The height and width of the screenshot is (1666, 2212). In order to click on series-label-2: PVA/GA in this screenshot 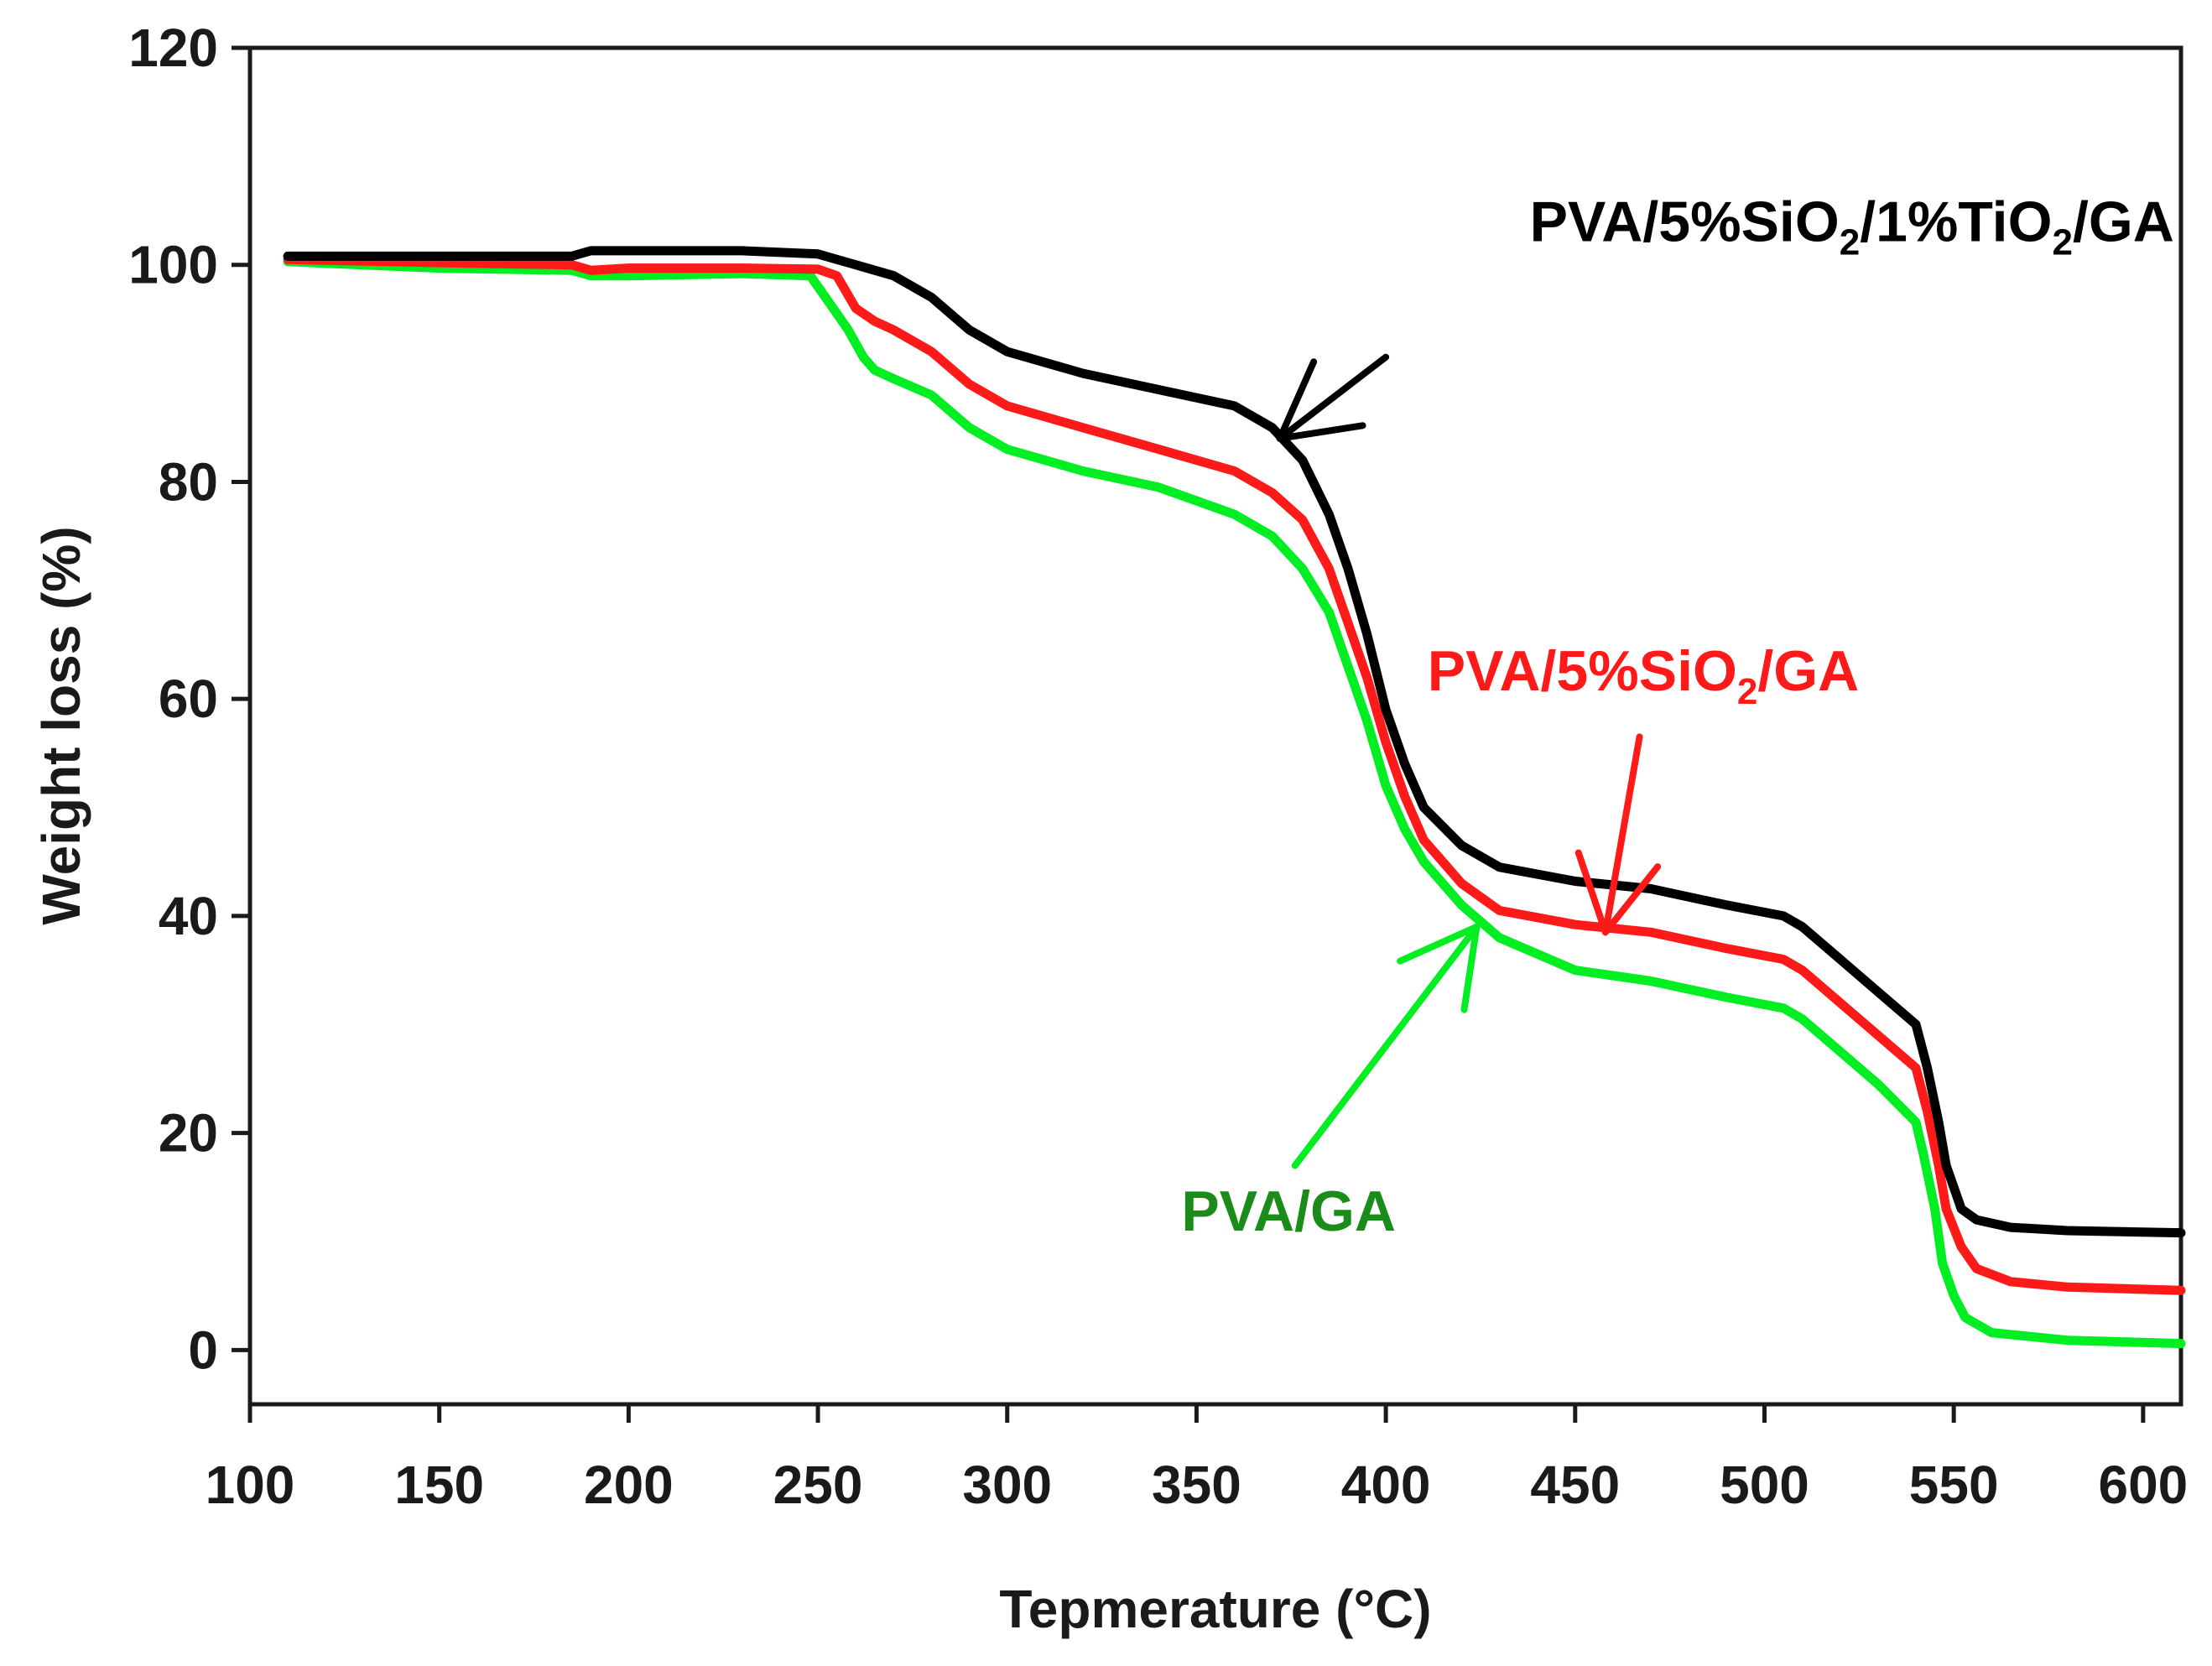, I will do `click(1289, 1211)`.